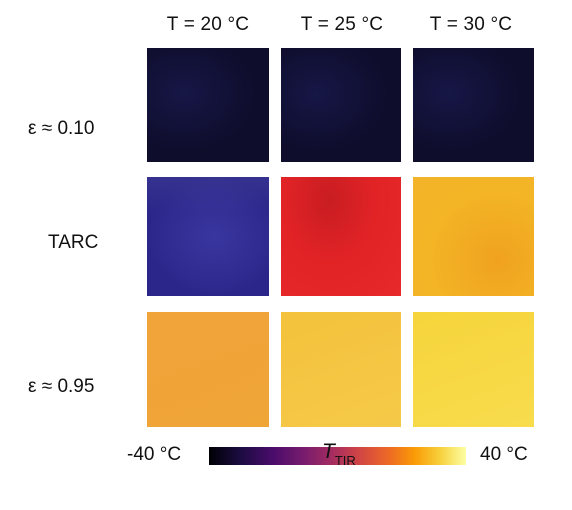  What do you see at coordinates (208, 369) in the screenshot?
I see `thermal-tile-high-emissivity-20c` at bounding box center [208, 369].